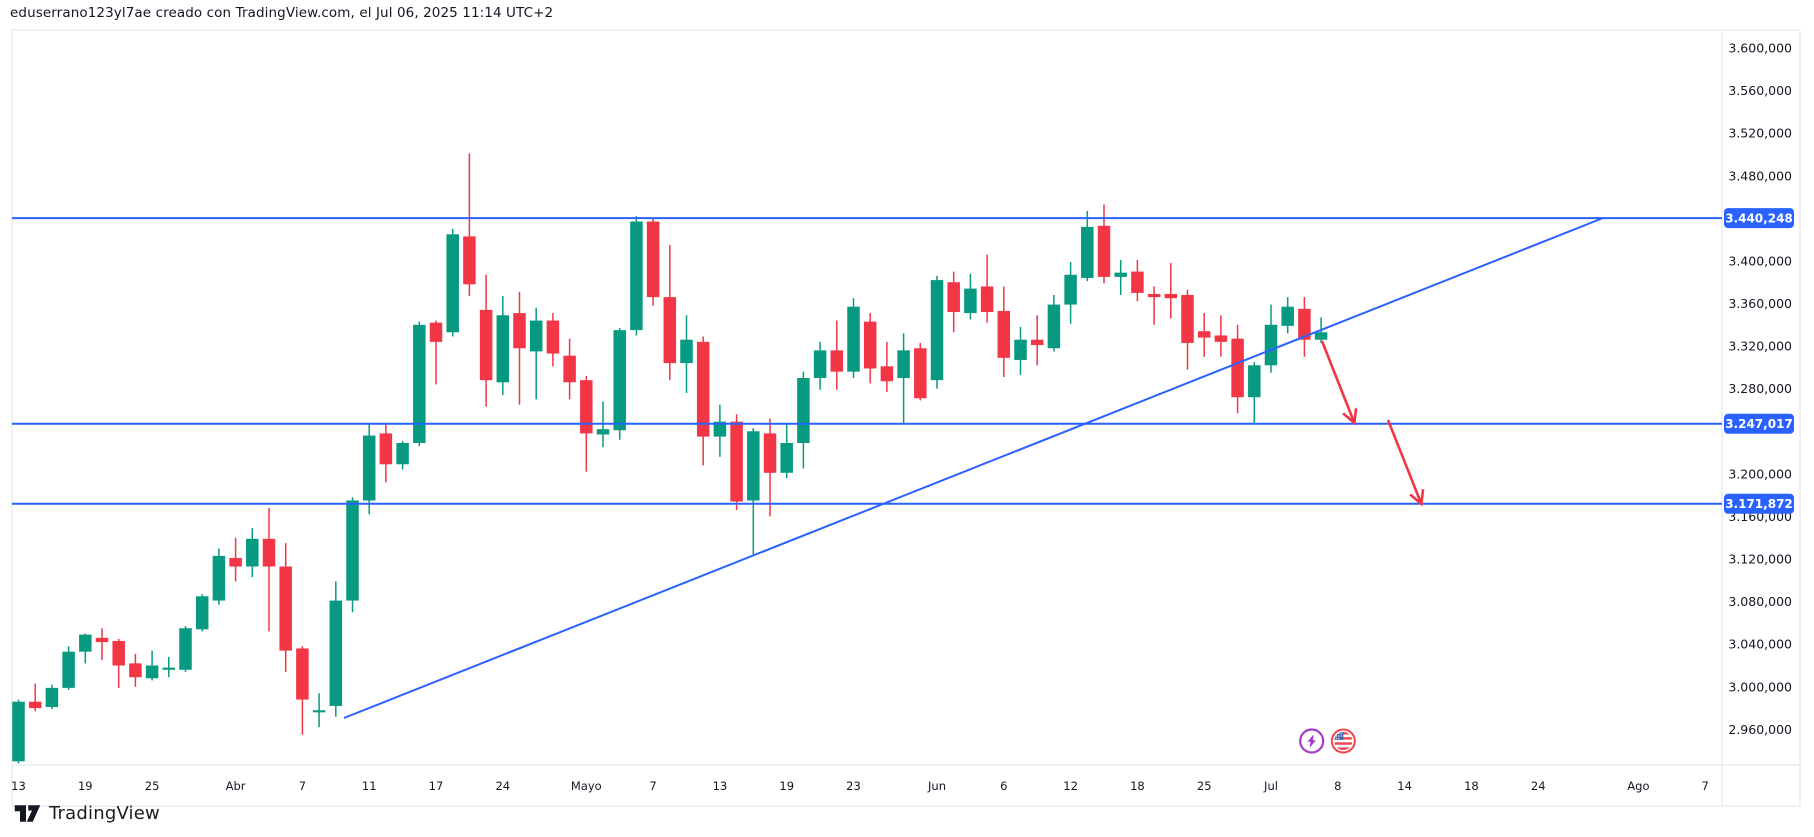 This screenshot has width=1814, height=837. What do you see at coordinates (27, 813) in the screenshot?
I see `tradingview-logo-icon` at bounding box center [27, 813].